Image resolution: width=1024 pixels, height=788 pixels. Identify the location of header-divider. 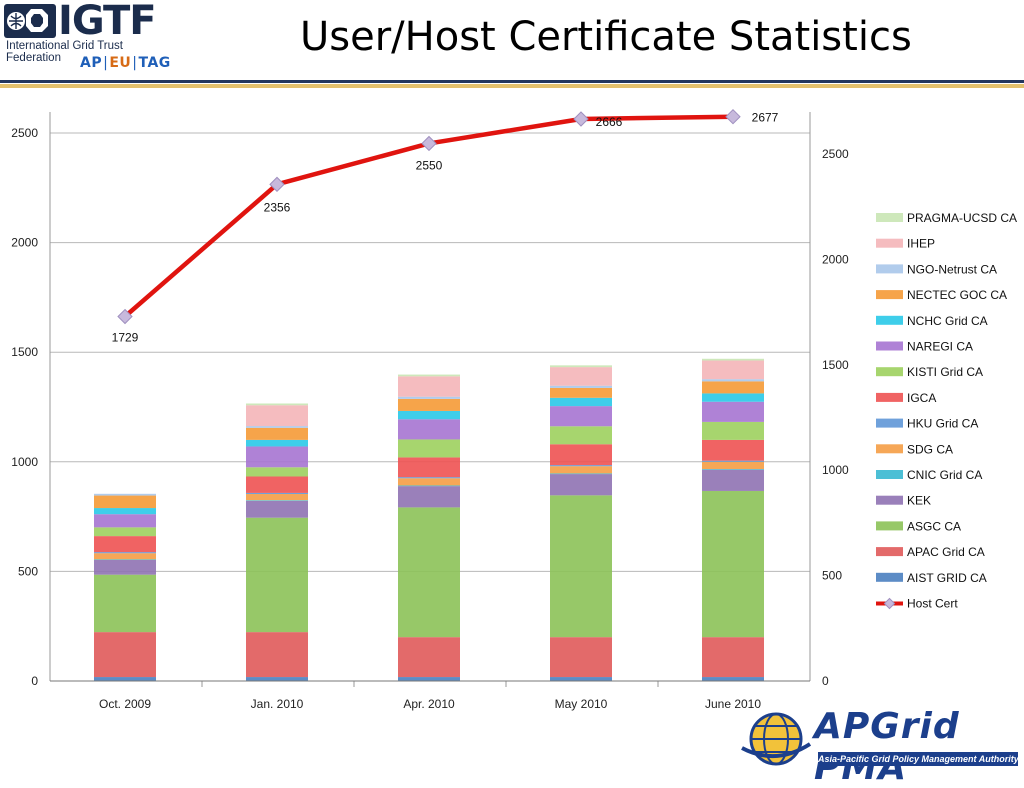
(512, 81).